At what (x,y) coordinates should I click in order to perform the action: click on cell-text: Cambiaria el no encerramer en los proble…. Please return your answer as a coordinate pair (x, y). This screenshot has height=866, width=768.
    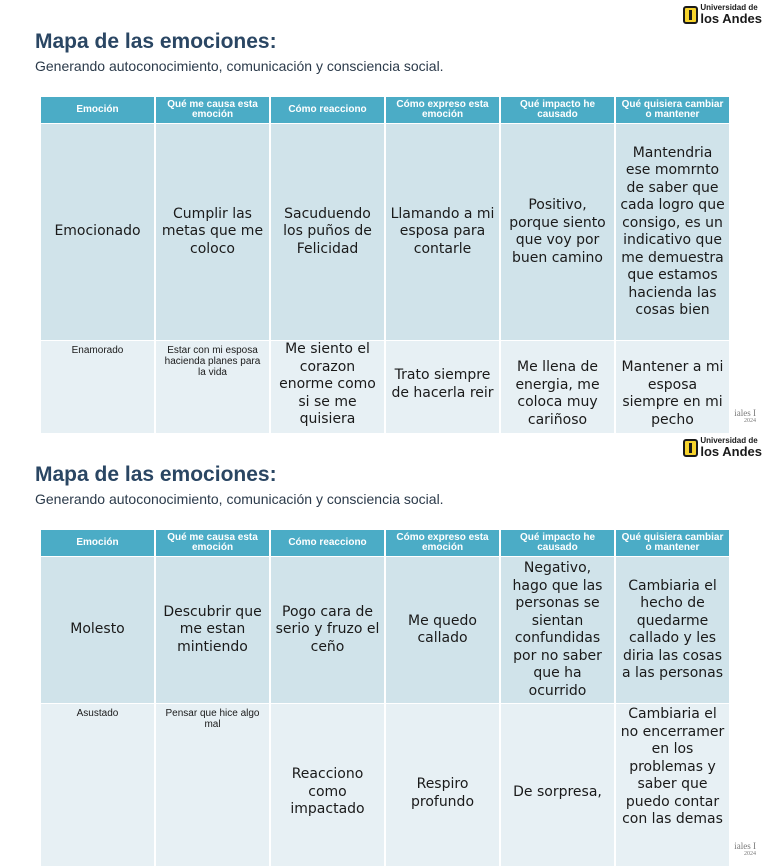
    Looking at the image, I should click on (672, 766).